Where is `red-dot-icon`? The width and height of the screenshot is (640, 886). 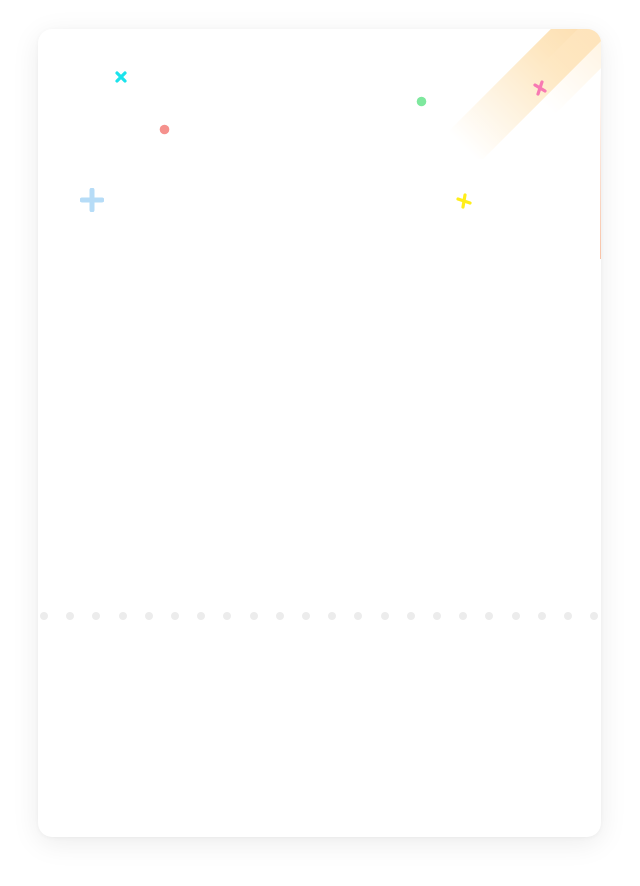
red-dot-icon is located at coordinates (164, 129).